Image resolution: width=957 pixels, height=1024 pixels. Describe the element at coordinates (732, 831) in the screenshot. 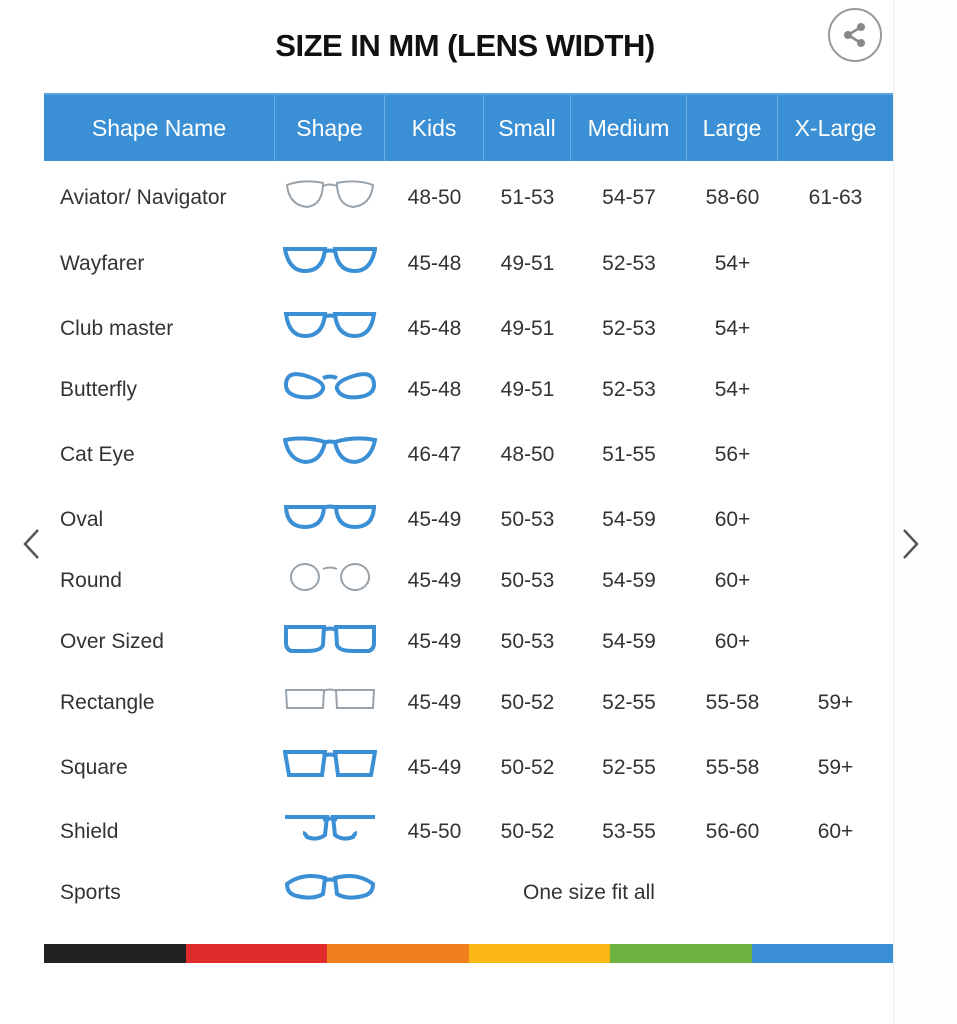

I see `size-large: 56-60` at that location.